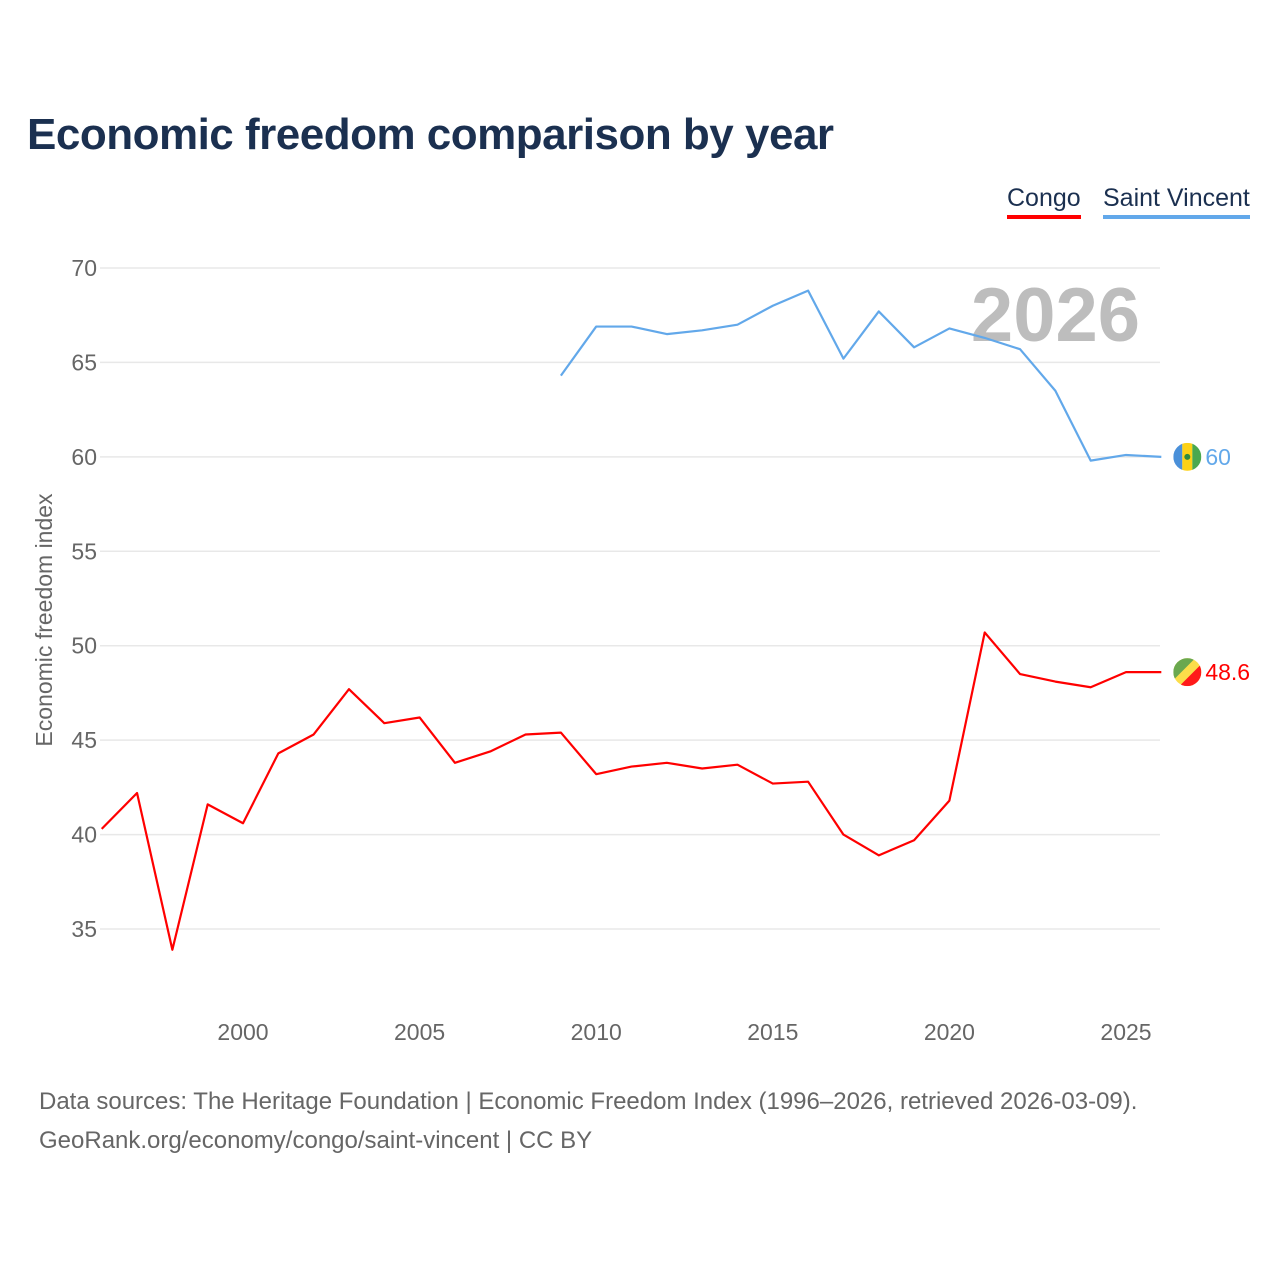  I want to click on x-tick-label: 2005, so click(419, 1032).